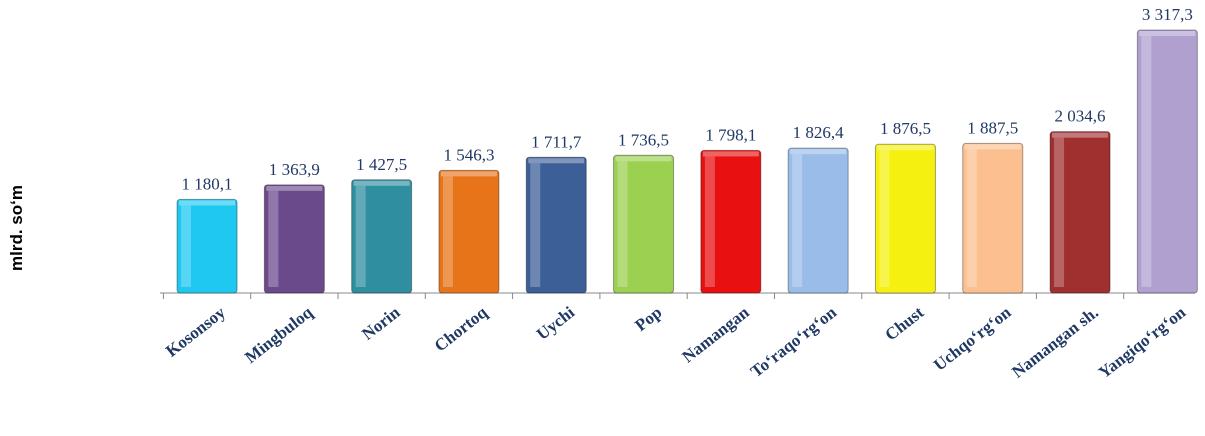 The height and width of the screenshot is (436, 1205). What do you see at coordinates (1055, 342) in the screenshot?
I see `x-tick-label: Namangan sh.` at bounding box center [1055, 342].